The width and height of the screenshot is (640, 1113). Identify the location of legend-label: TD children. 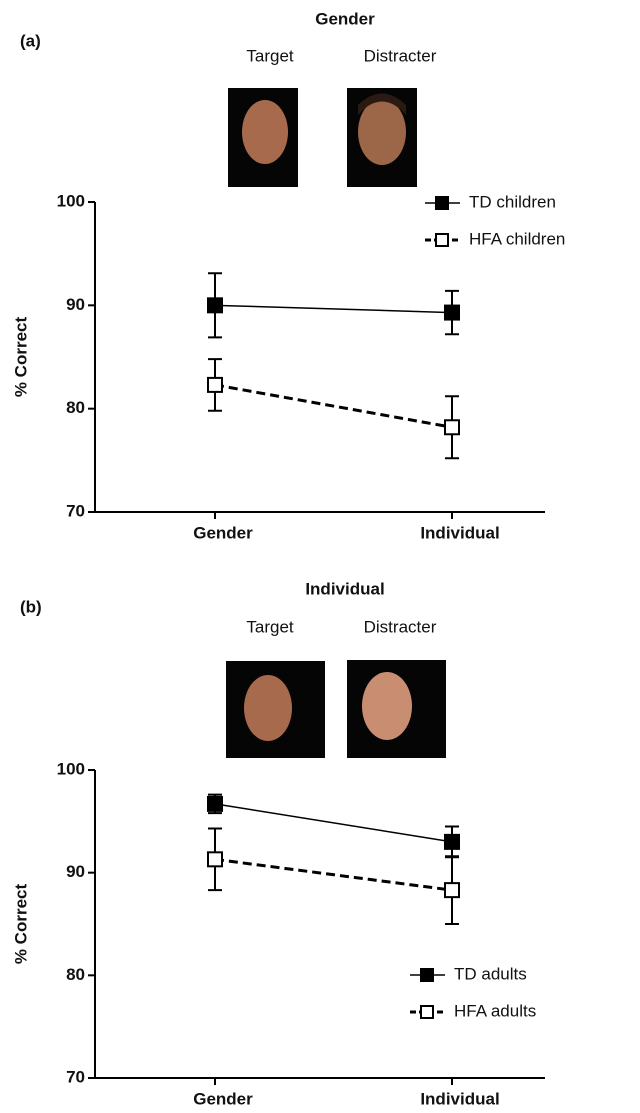
(512, 201).